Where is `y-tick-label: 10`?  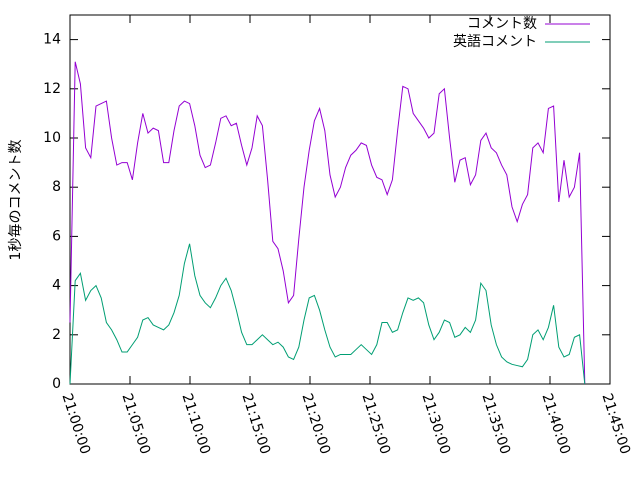
y-tick-label: 10 is located at coordinates (52, 138).